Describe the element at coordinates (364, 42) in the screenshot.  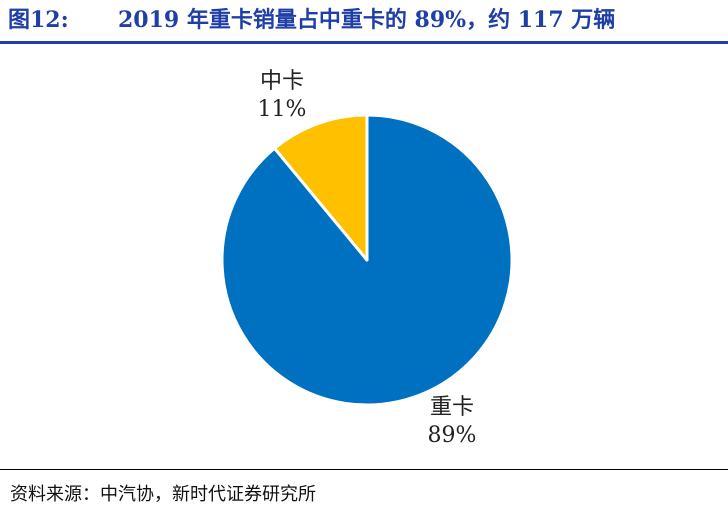
I see `title-underline` at that location.